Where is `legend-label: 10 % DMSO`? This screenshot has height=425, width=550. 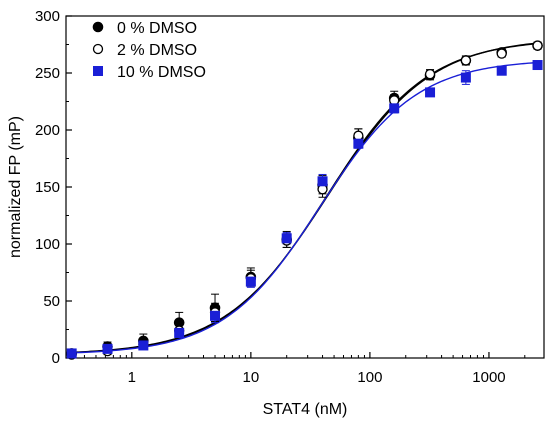
legend-label: 10 % DMSO is located at coordinates (161, 72).